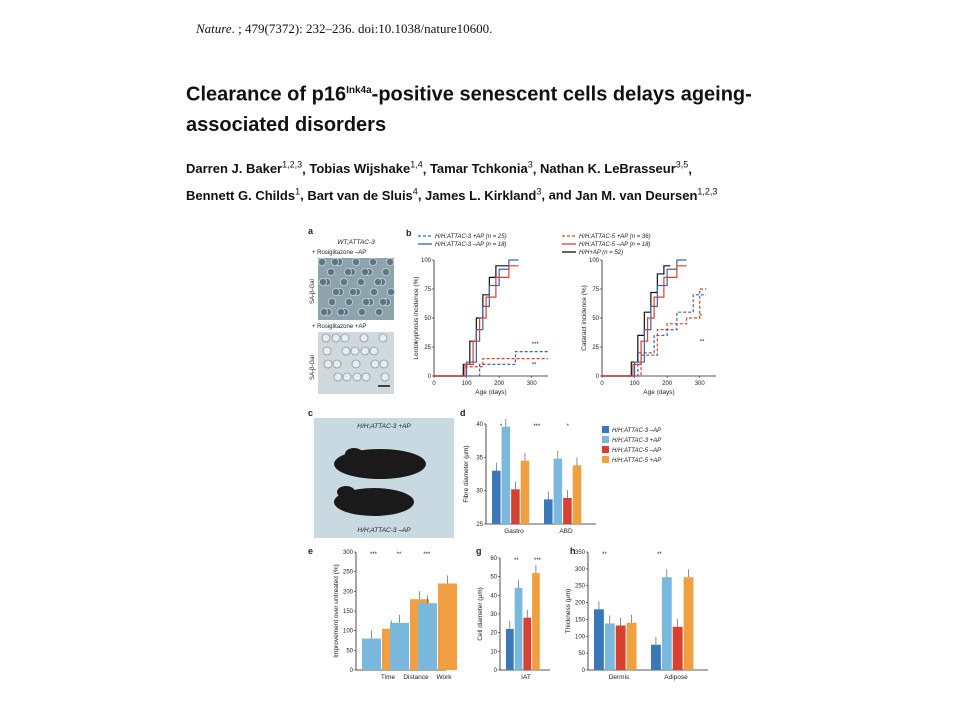 This screenshot has height=720, width=960. I want to click on panel-label-a: a, so click(311, 231).